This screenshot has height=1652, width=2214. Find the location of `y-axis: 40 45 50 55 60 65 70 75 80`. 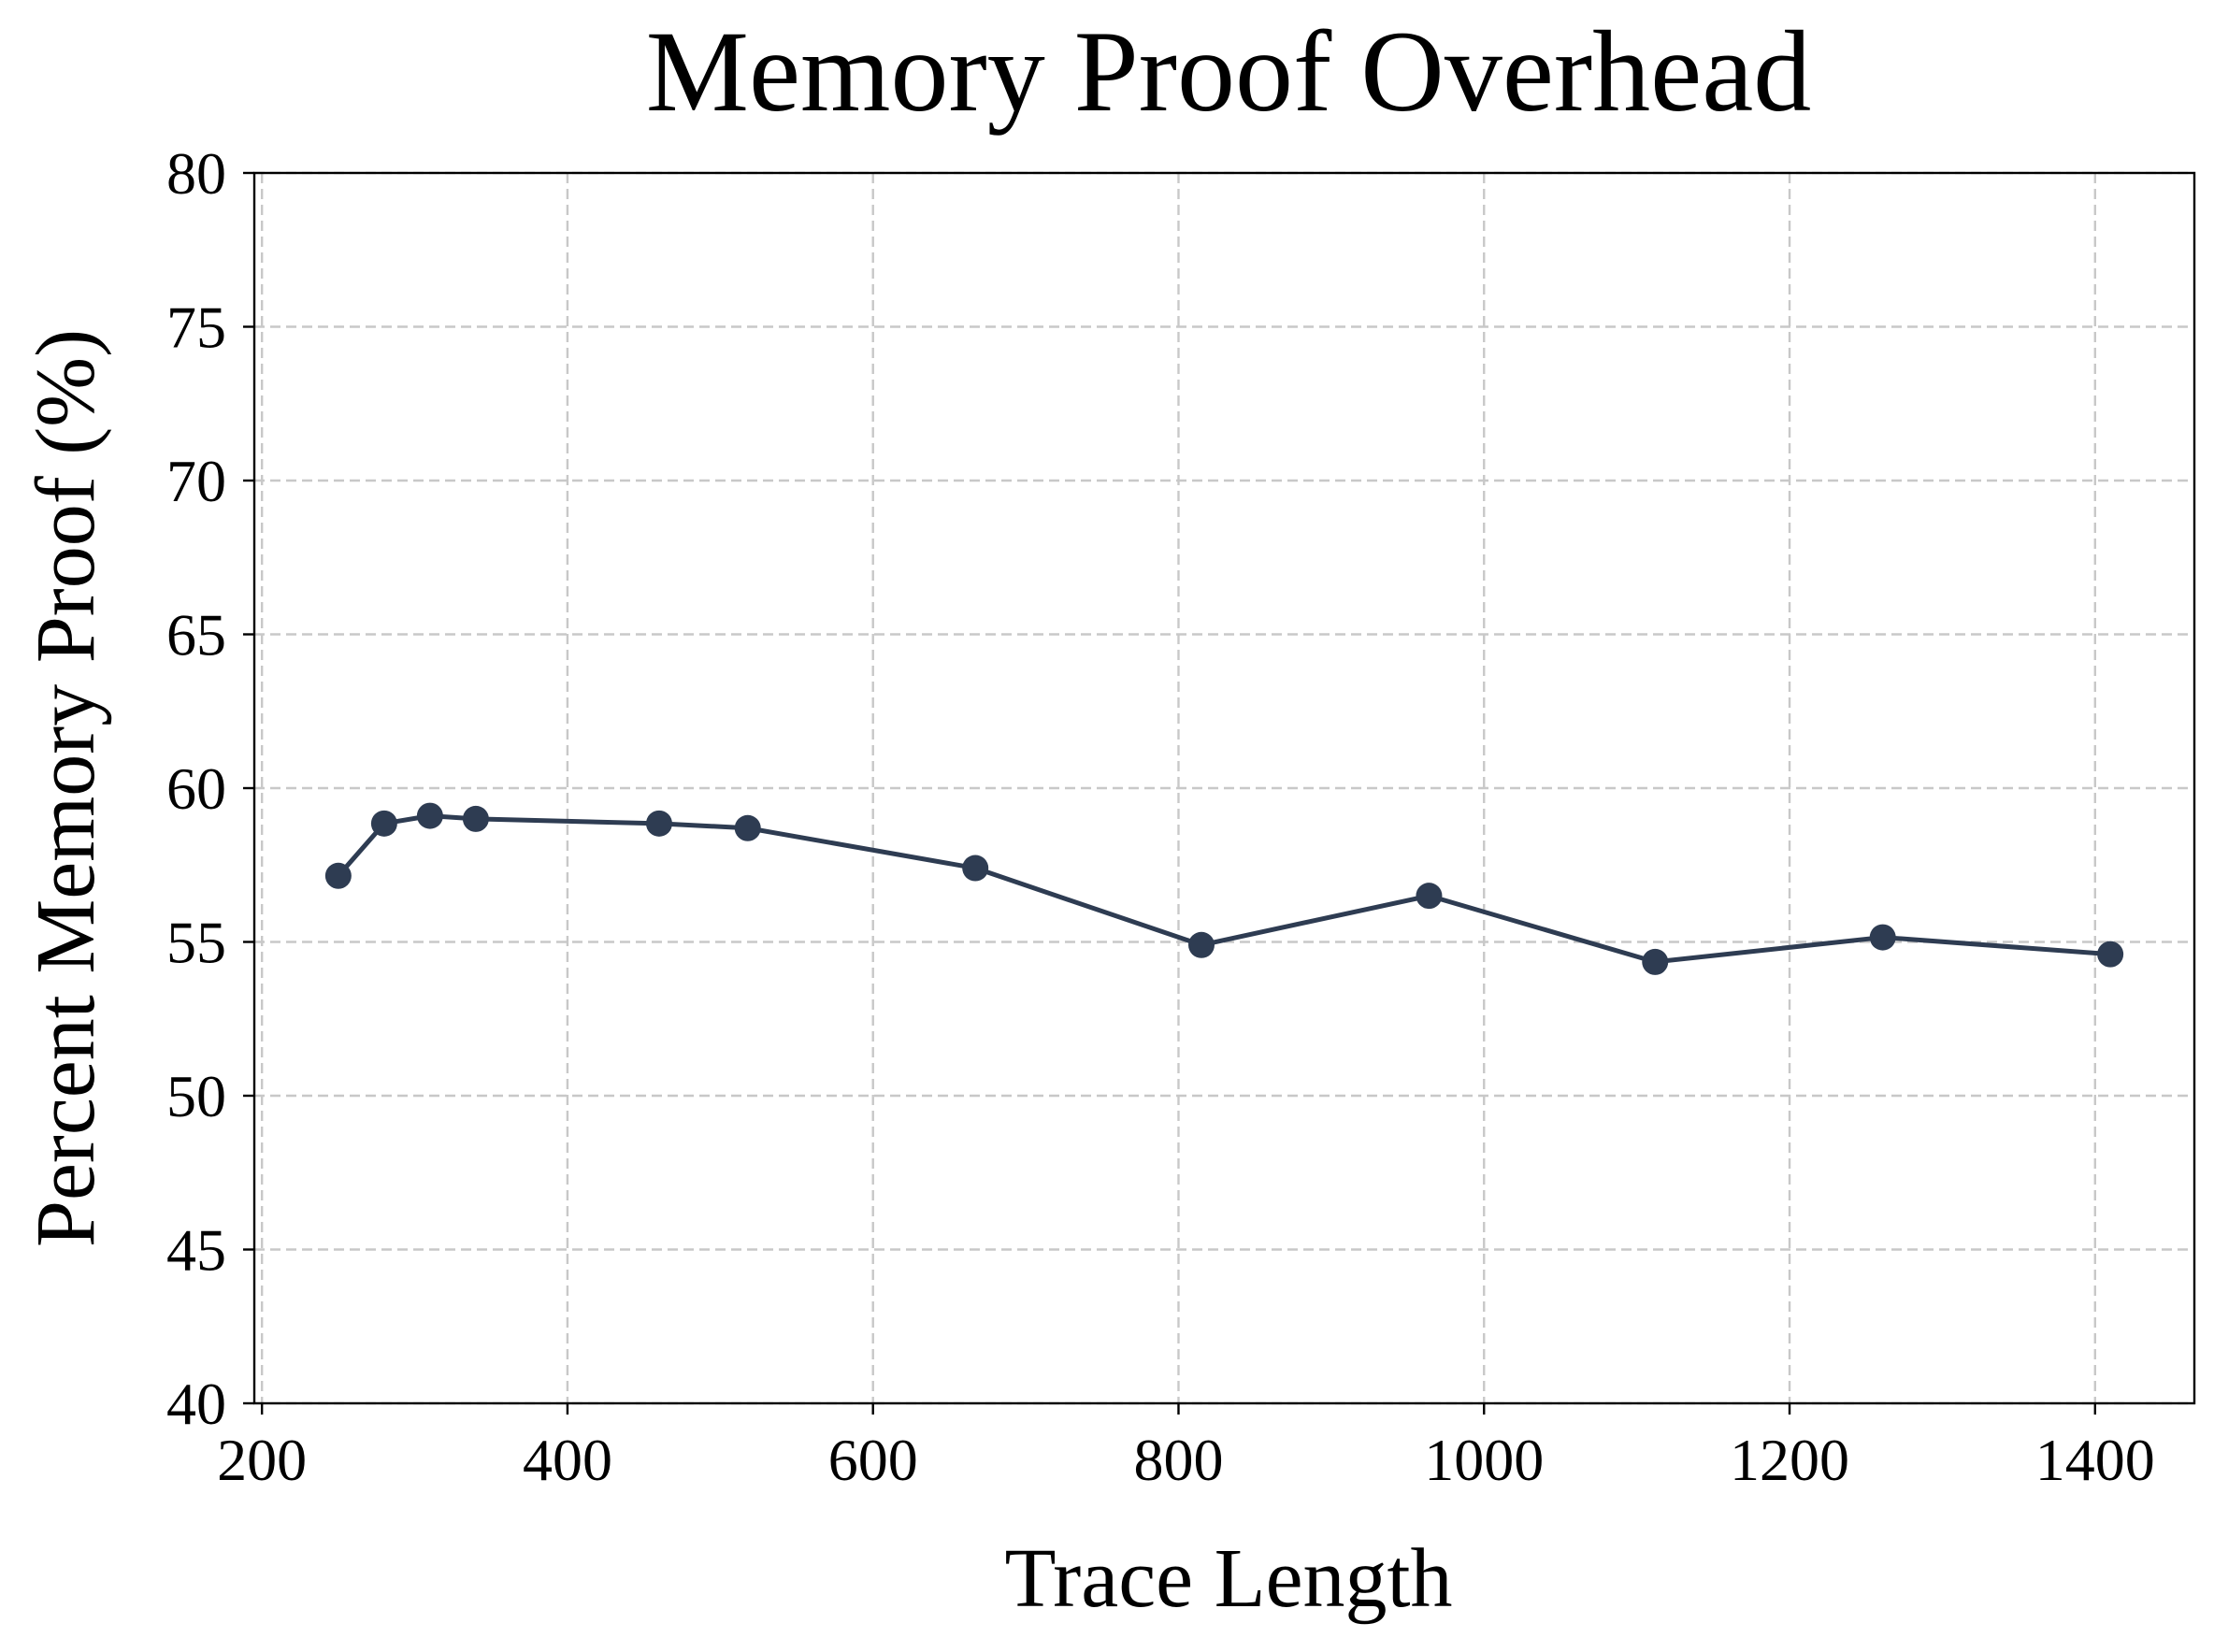

y-axis: 40 45 50 55 60 65 70 75 80 is located at coordinates (210, 789).